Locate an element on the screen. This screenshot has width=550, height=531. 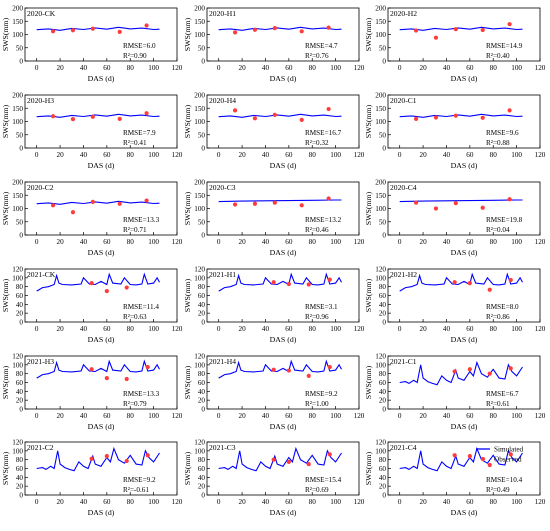
rmse-label: RMSE=16.7 is located at coordinates (323, 133).